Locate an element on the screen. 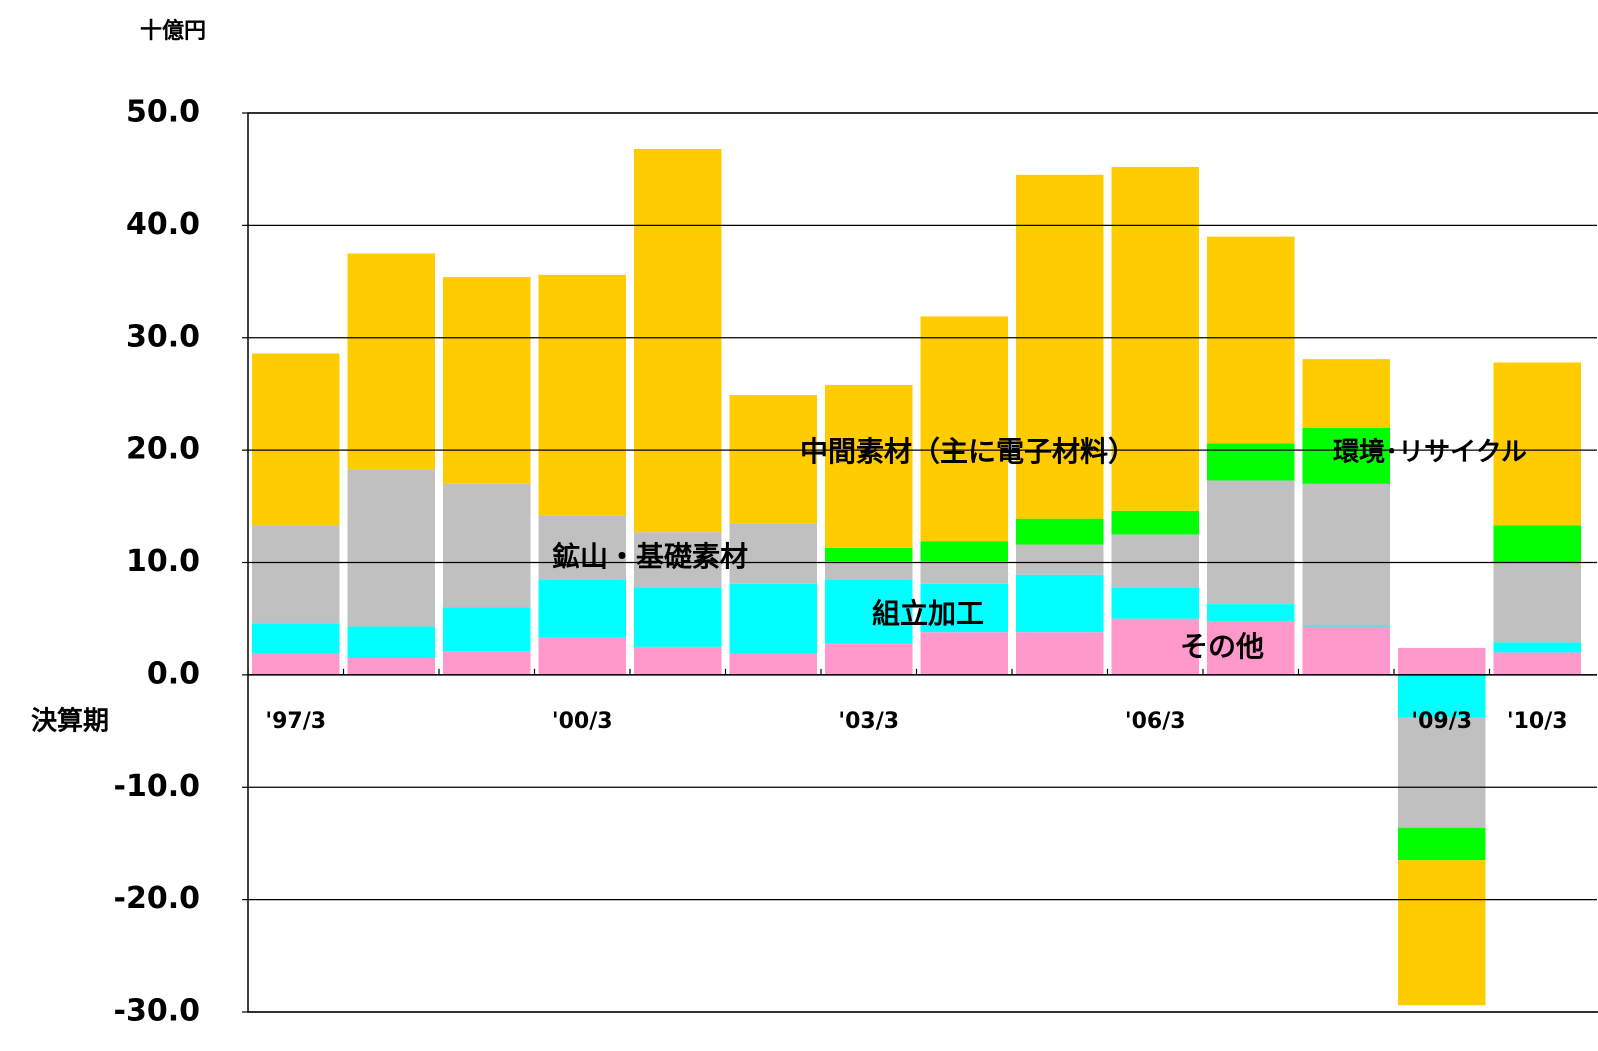 The width and height of the screenshot is (1598, 1051). series-label: その他 is located at coordinates (1222, 646).